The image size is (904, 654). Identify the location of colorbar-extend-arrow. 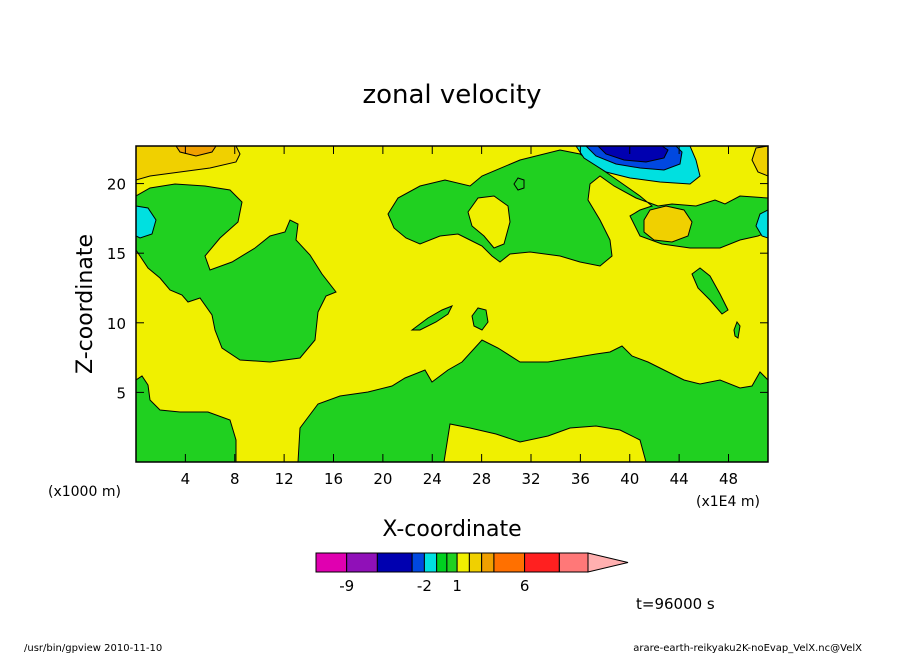
(608, 562).